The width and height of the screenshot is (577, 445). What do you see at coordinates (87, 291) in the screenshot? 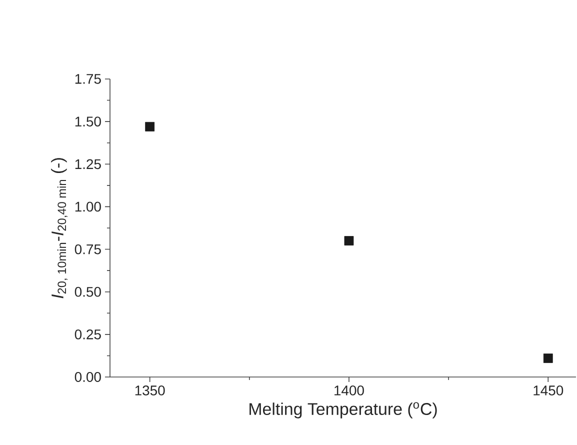
I see `y-tick-label: 0.50` at bounding box center [87, 291].